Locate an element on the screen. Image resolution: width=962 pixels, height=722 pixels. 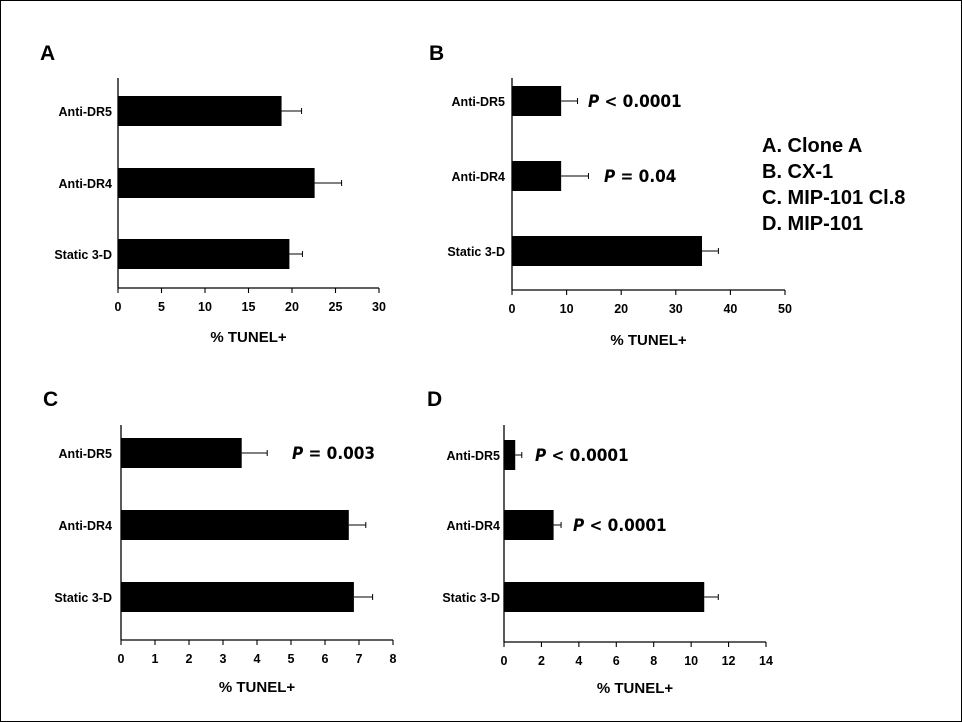
p-value-label: P = 0.04 is located at coordinates (640, 177).